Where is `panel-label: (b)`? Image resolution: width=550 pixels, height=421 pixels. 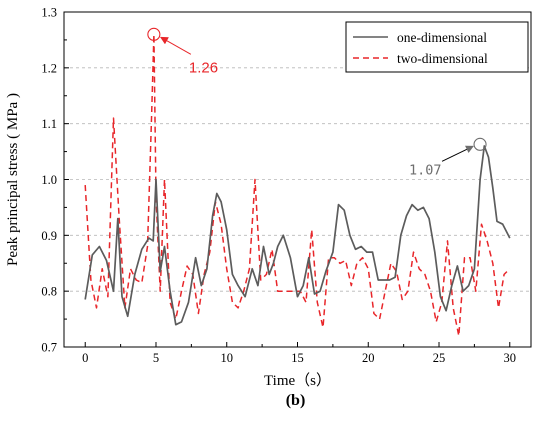 panel-label: (b) is located at coordinates (296, 400).